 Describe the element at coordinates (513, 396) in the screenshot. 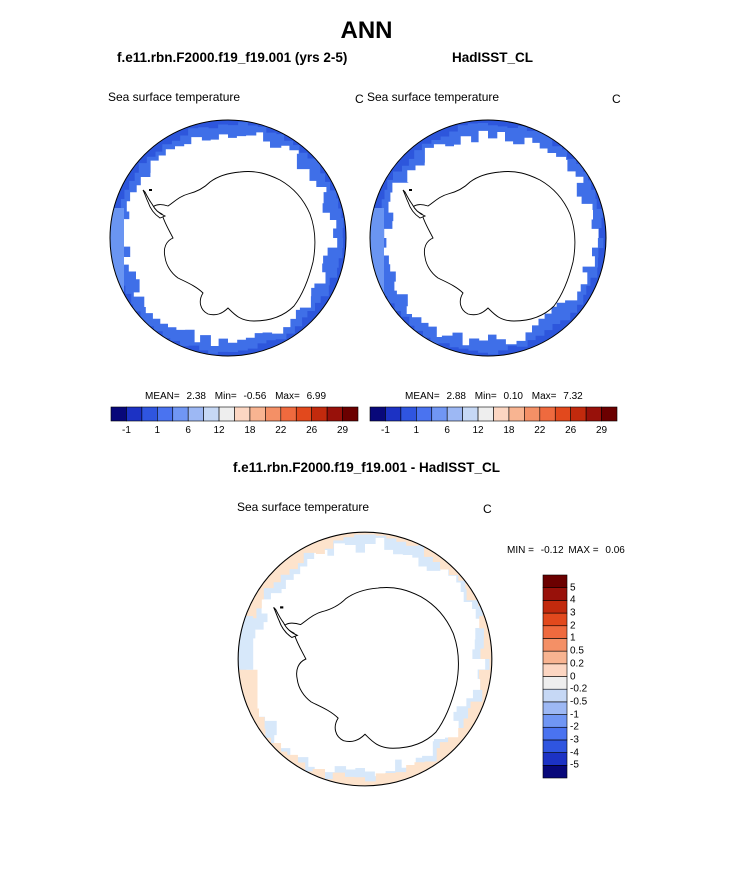

I see `right-min-value: 0.10` at that location.